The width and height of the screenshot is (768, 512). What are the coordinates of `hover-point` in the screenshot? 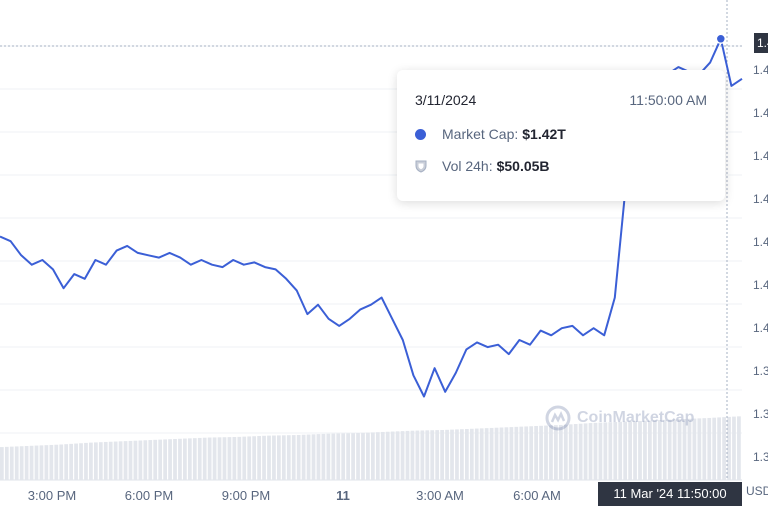 It's located at (721, 39).